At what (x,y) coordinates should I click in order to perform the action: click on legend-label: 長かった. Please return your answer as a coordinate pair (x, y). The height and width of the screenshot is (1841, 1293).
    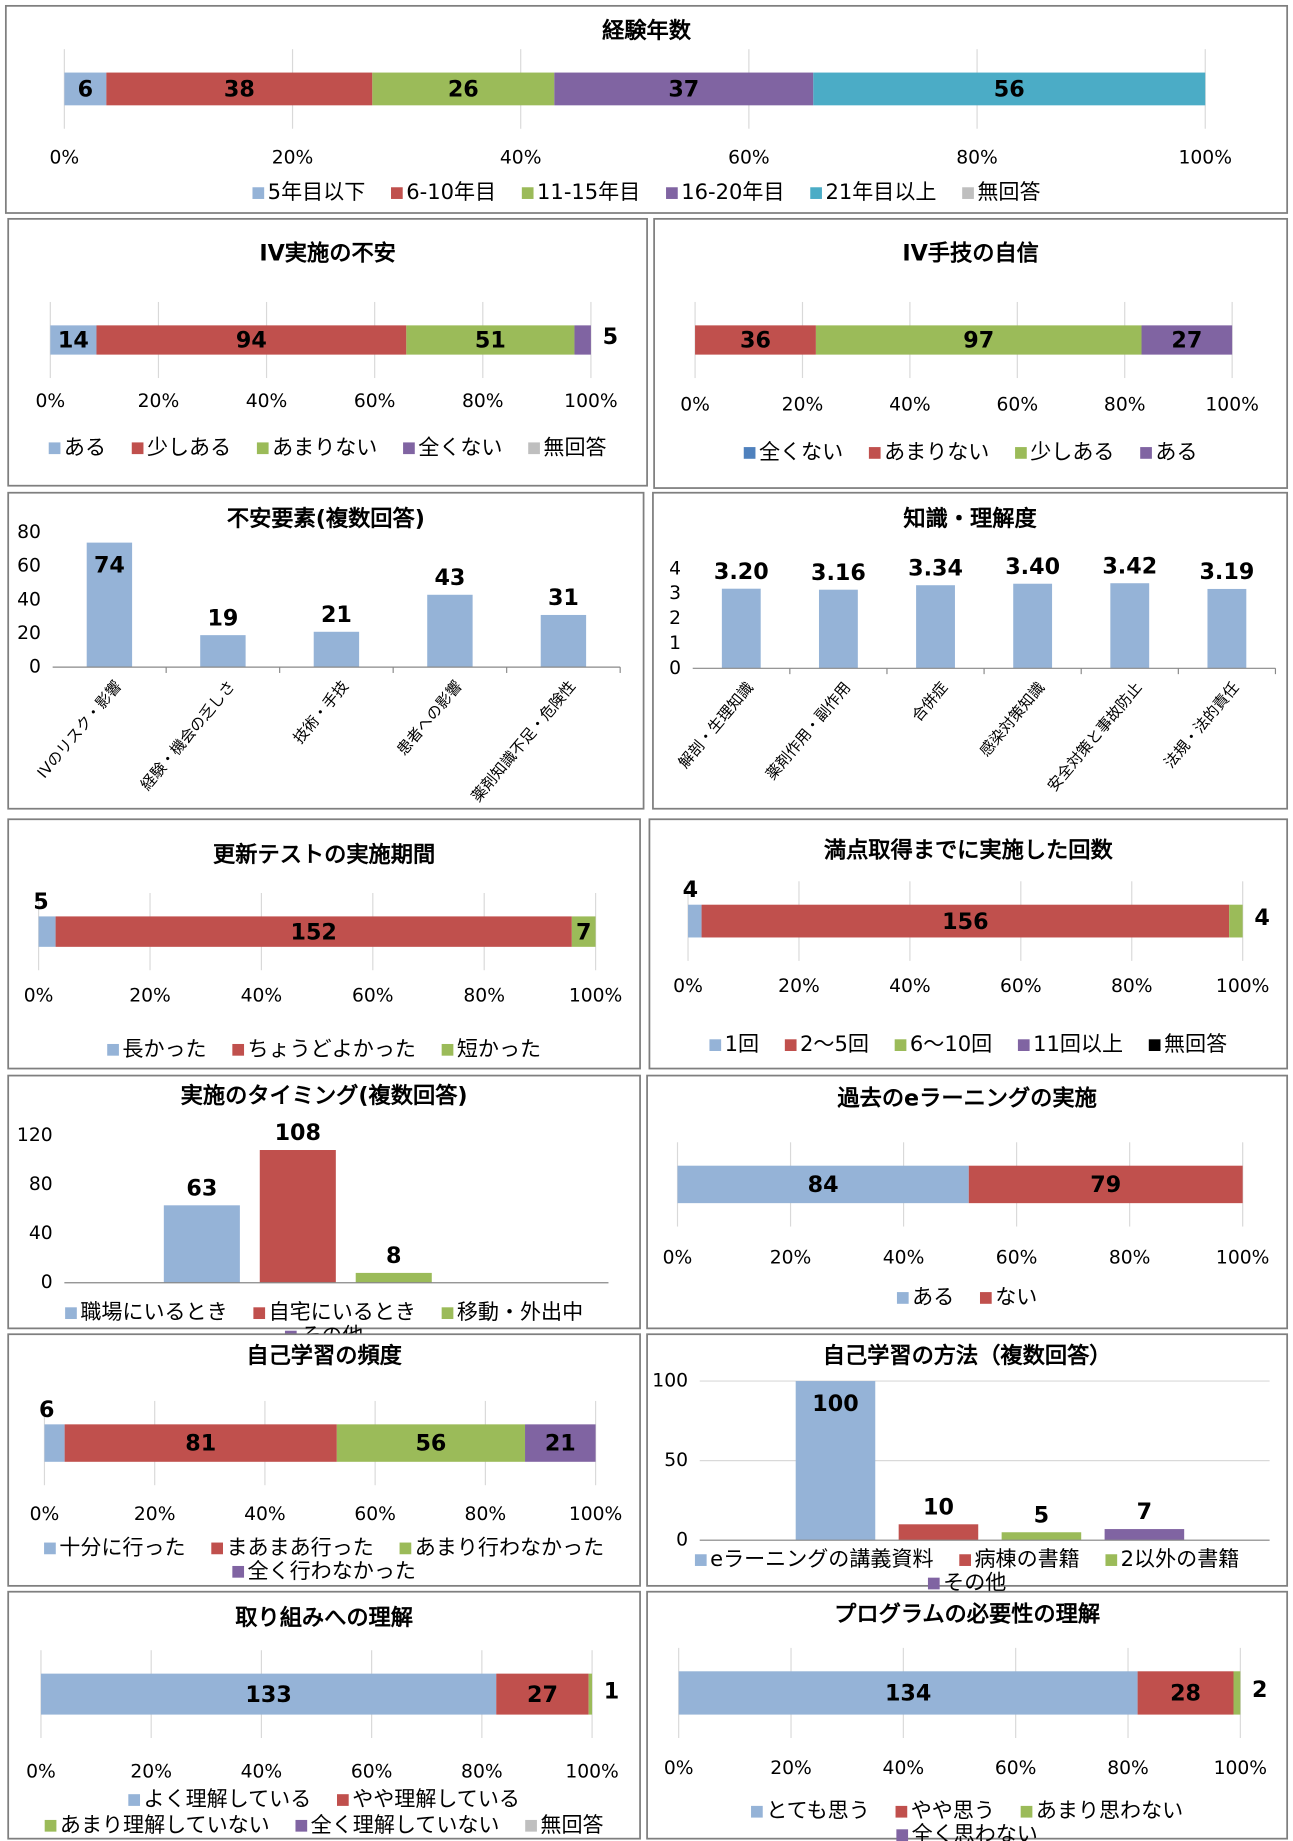
    Looking at the image, I should click on (164, 1048).